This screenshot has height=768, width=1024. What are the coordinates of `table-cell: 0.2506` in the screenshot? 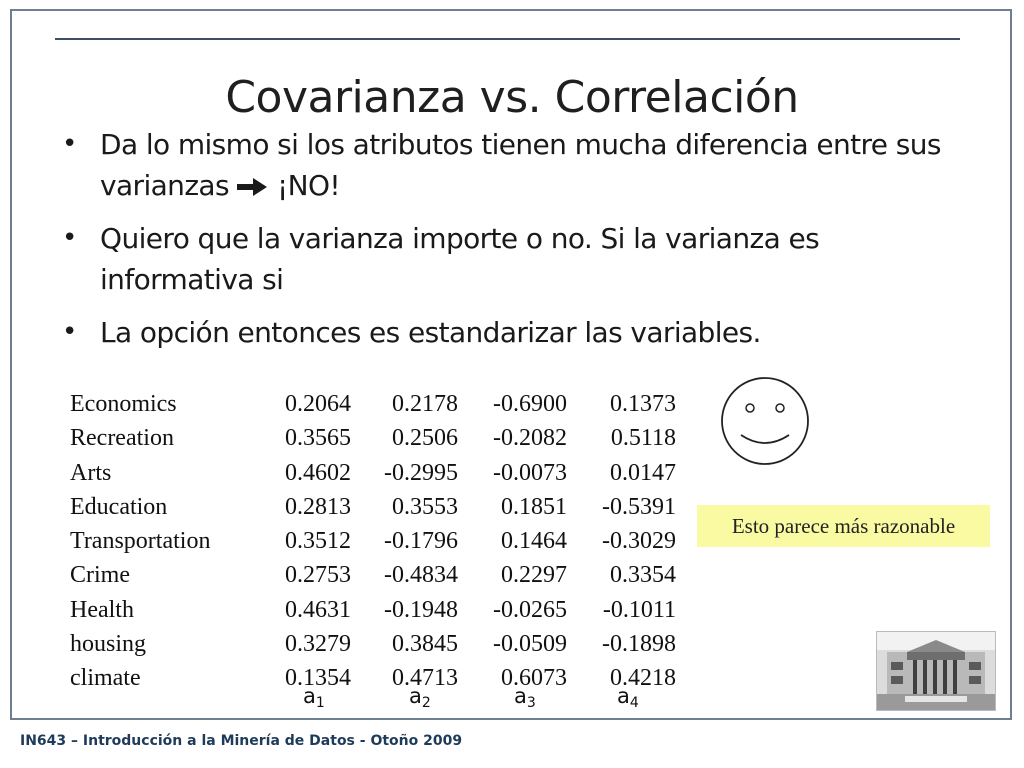 It's located at (425, 438).